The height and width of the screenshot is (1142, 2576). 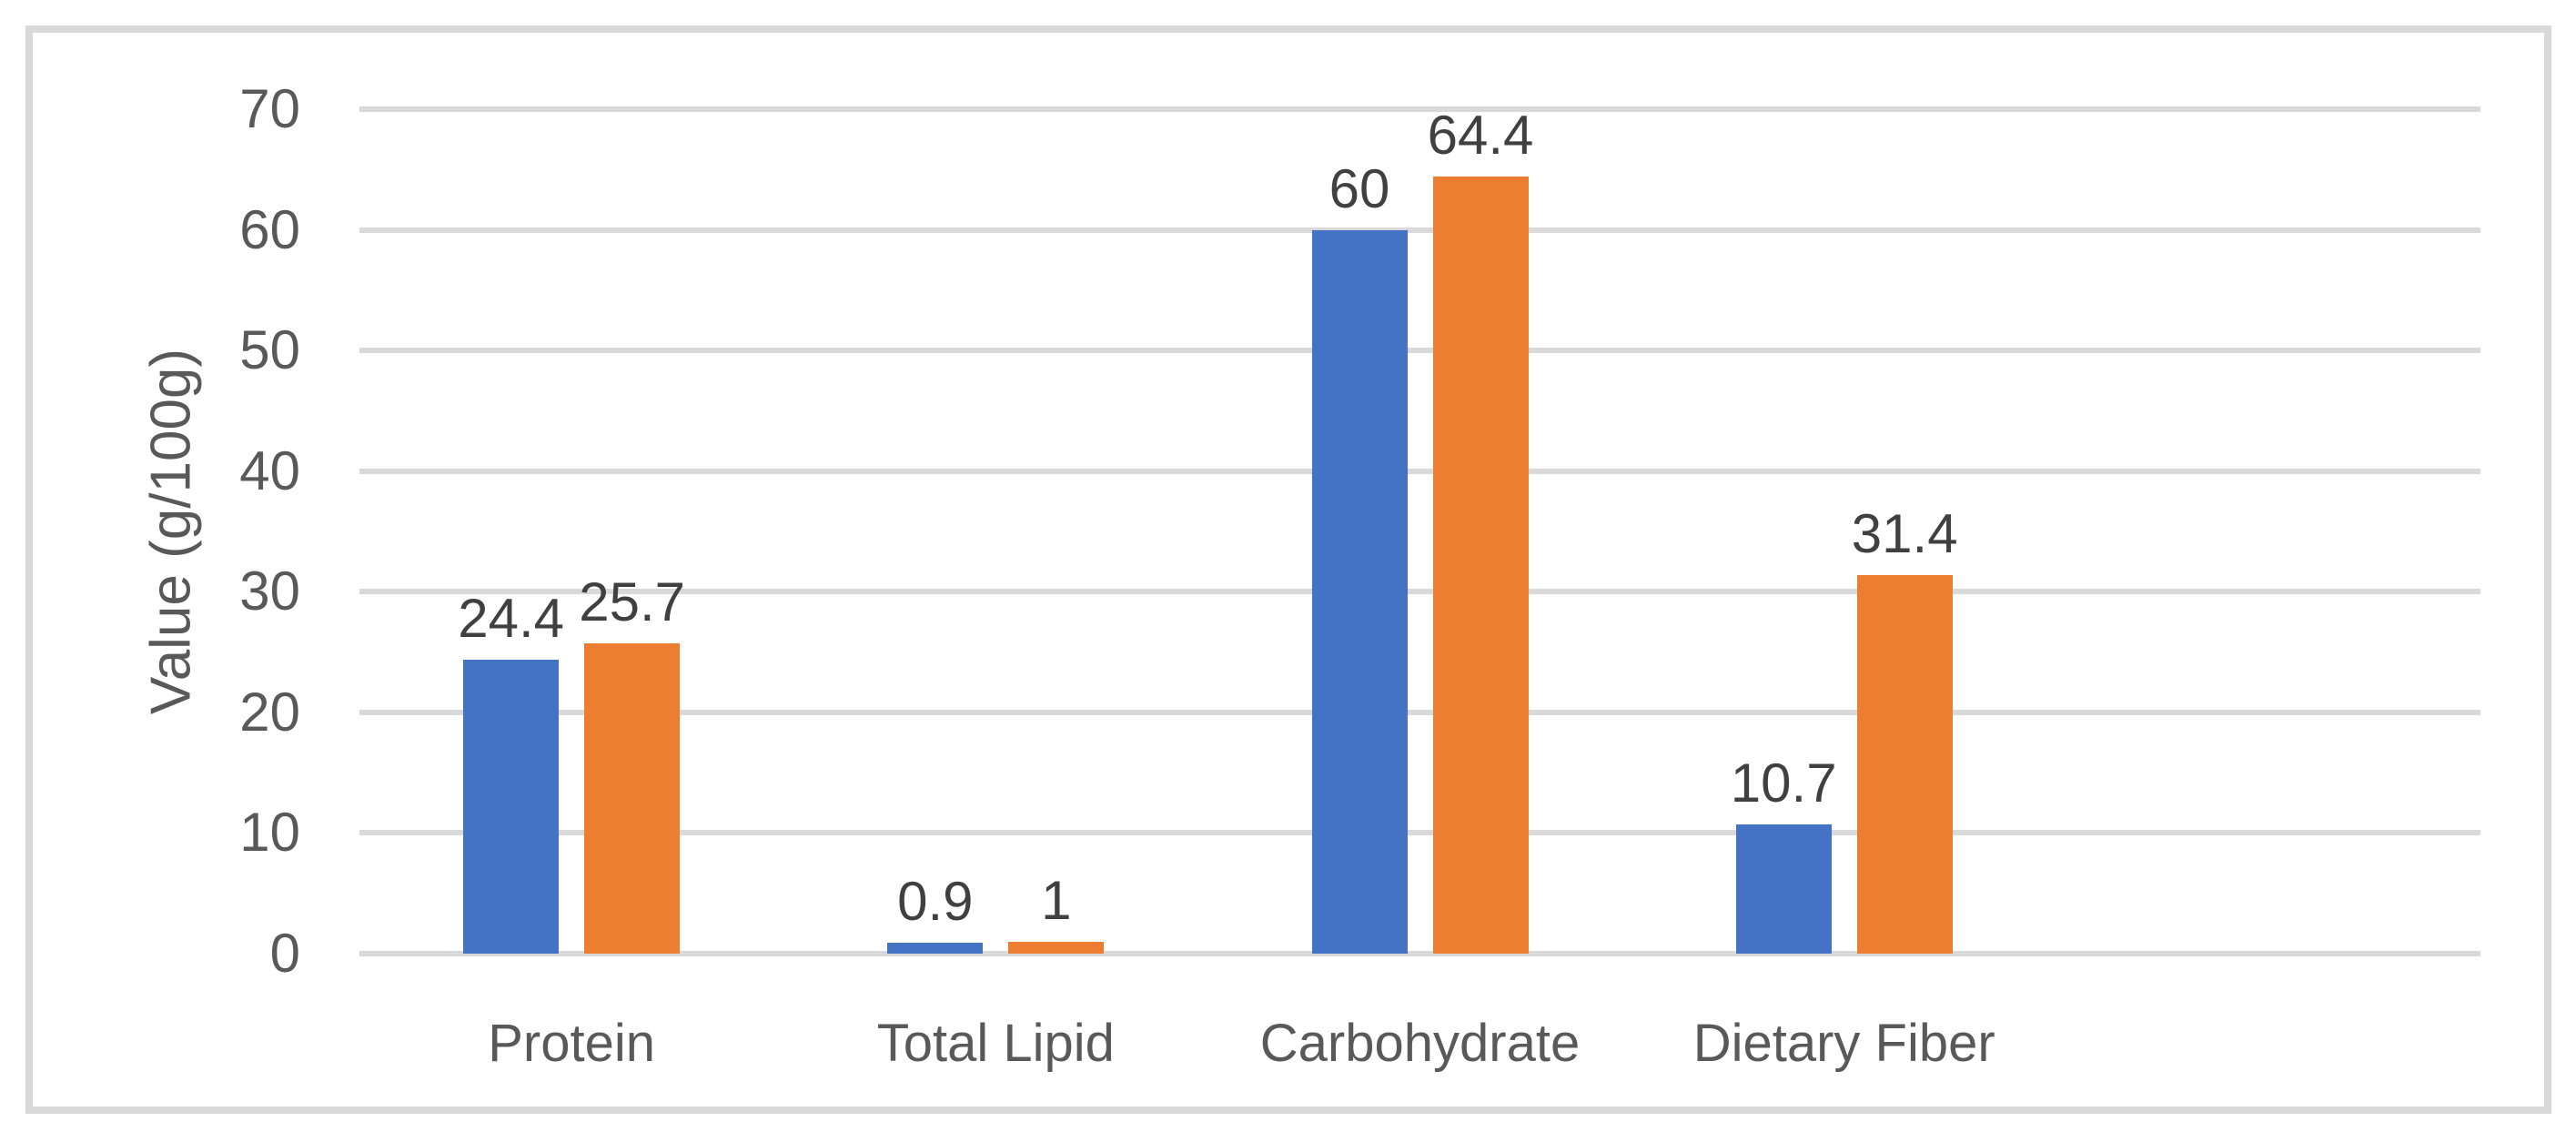 What do you see at coordinates (1904, 533) in the screenshot?
I see `data-label-dietary-fiber-orange: 31.4` at bounding box center [1904, 533].